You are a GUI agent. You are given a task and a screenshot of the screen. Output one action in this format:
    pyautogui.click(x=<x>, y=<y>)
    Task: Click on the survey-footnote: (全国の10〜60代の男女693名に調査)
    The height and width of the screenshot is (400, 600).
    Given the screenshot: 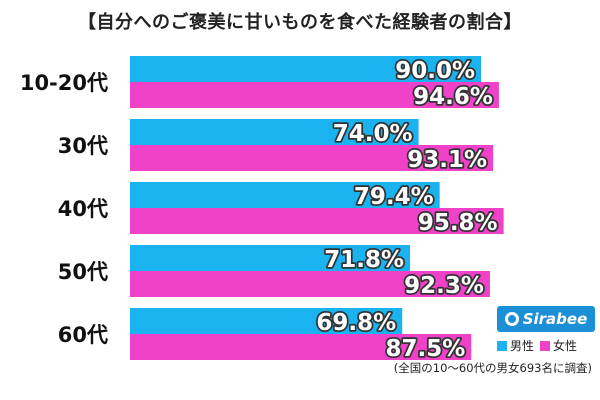 What is the action you would take?
    pyautogui.click(x=492, y=368)
    